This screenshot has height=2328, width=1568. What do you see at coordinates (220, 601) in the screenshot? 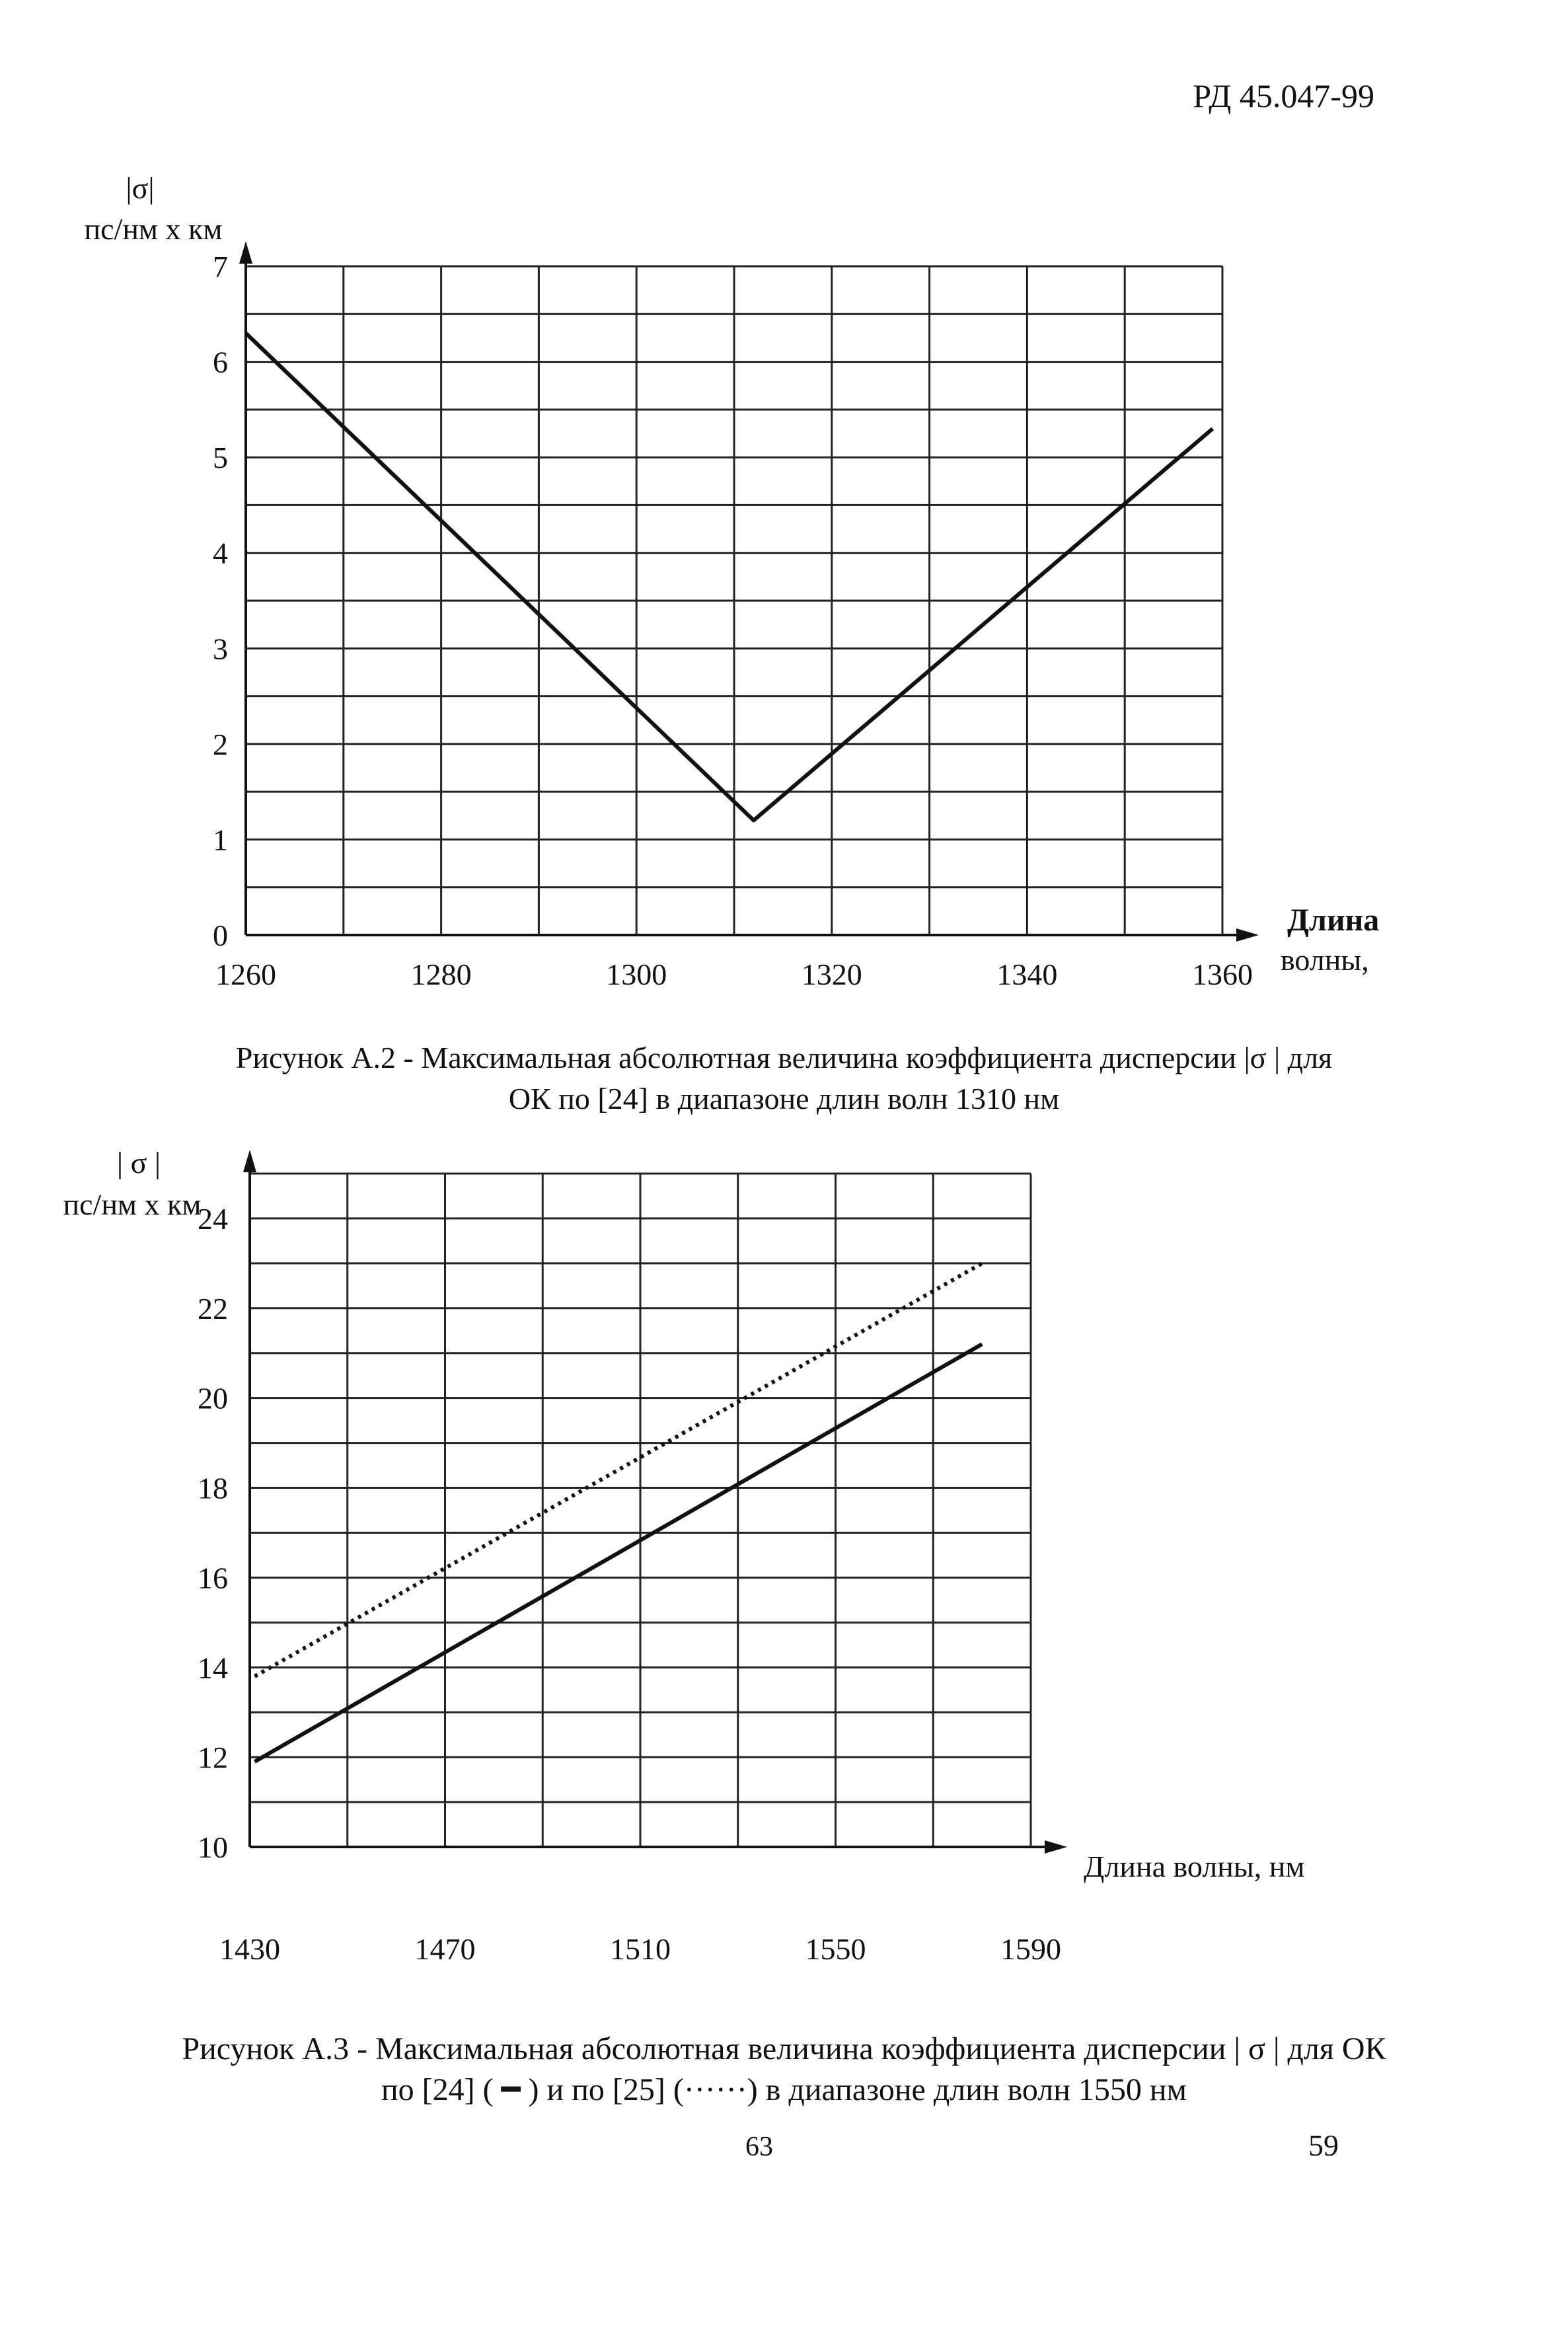
I see `chart1-y-tick-labels: 0 1 2 3 4 5 6 7` at bounding box center [220, 601].